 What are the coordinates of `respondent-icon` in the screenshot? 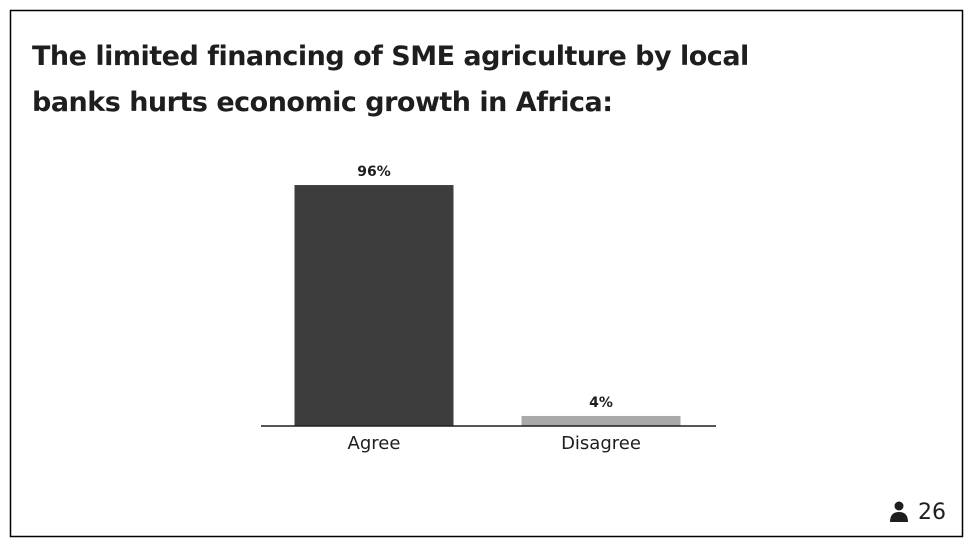 It's located at (899, 511).